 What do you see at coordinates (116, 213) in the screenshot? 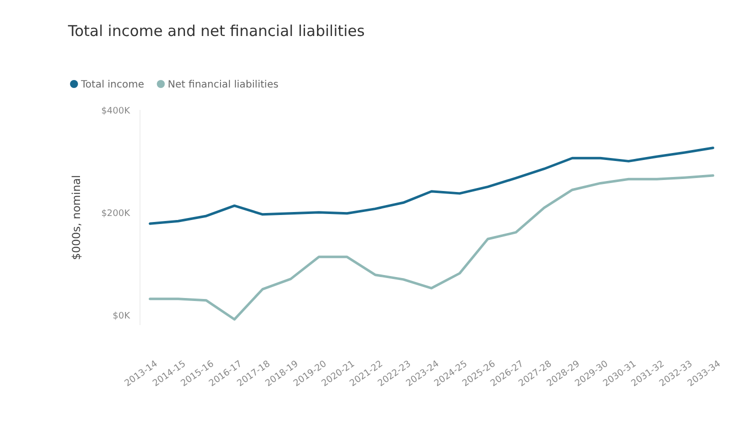
I see `y-tick-label: $200K` at bounding box center [116, 213].